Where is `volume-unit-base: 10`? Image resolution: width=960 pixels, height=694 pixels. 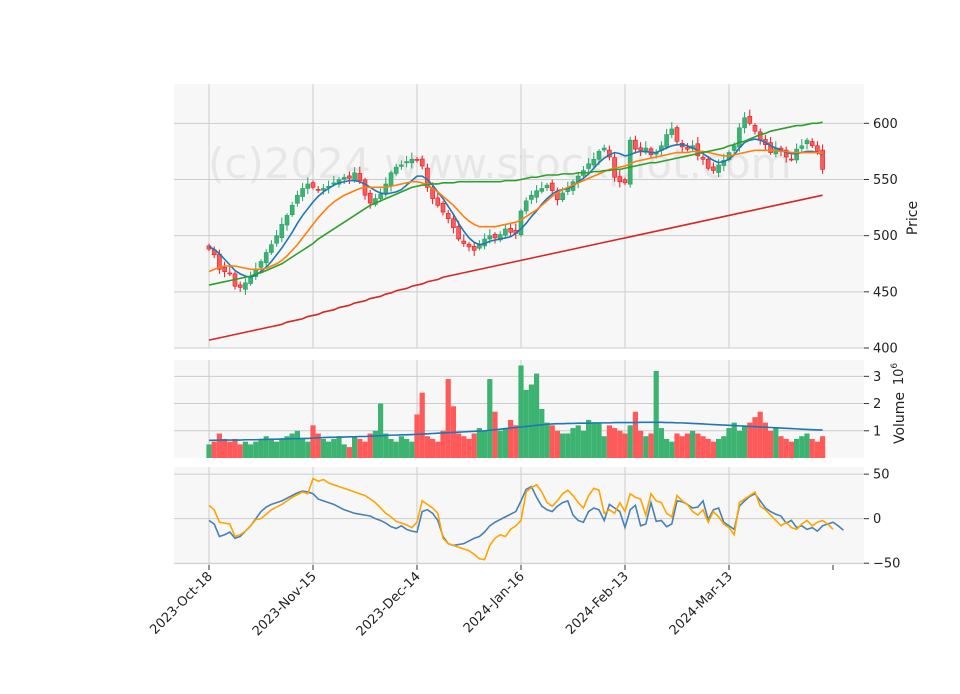
volume-unit-base: 10 is located at coordinates (899, 377).